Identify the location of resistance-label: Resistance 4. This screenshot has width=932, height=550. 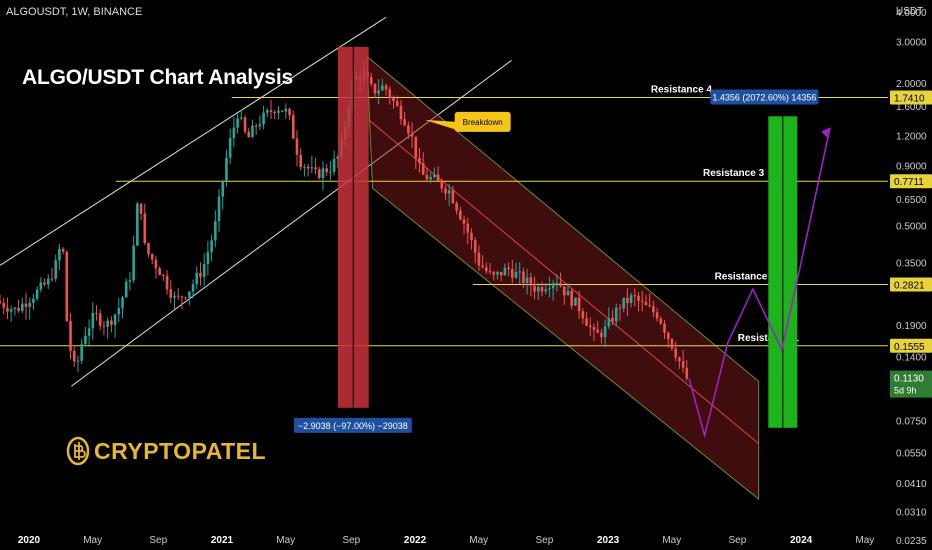
(682, 89).